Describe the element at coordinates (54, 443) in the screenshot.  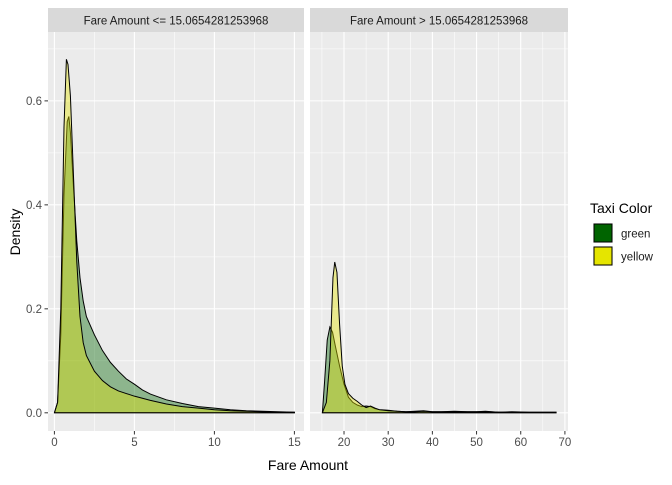
I see `x-tick-label: 0` at that location.